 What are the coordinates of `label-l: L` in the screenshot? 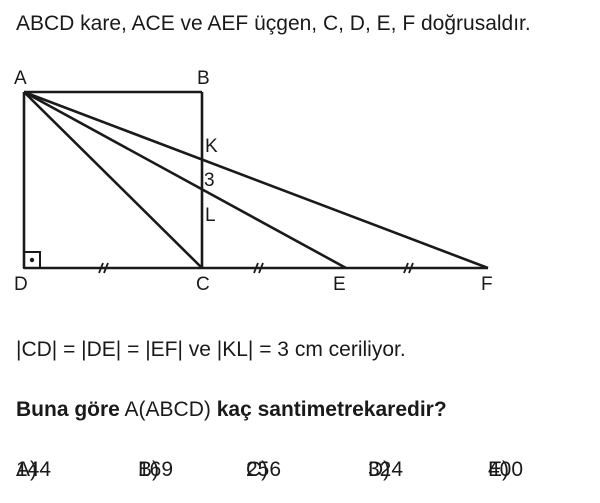 It's located at (210, 215).